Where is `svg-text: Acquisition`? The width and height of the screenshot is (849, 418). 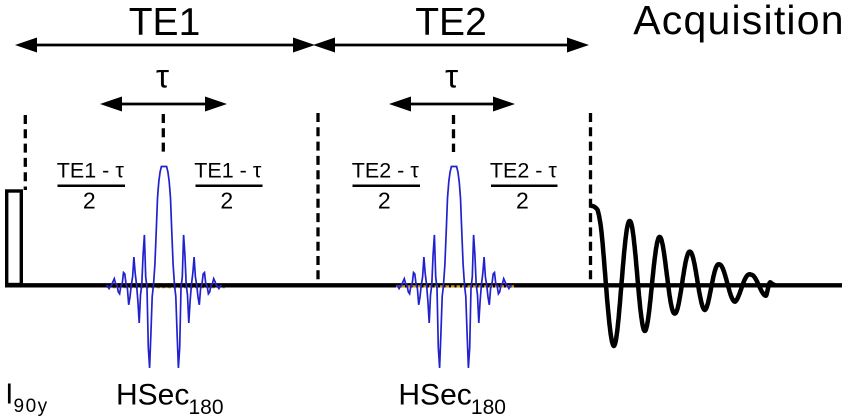 svg-text: Acquisition is located at coordinates (738, 21).